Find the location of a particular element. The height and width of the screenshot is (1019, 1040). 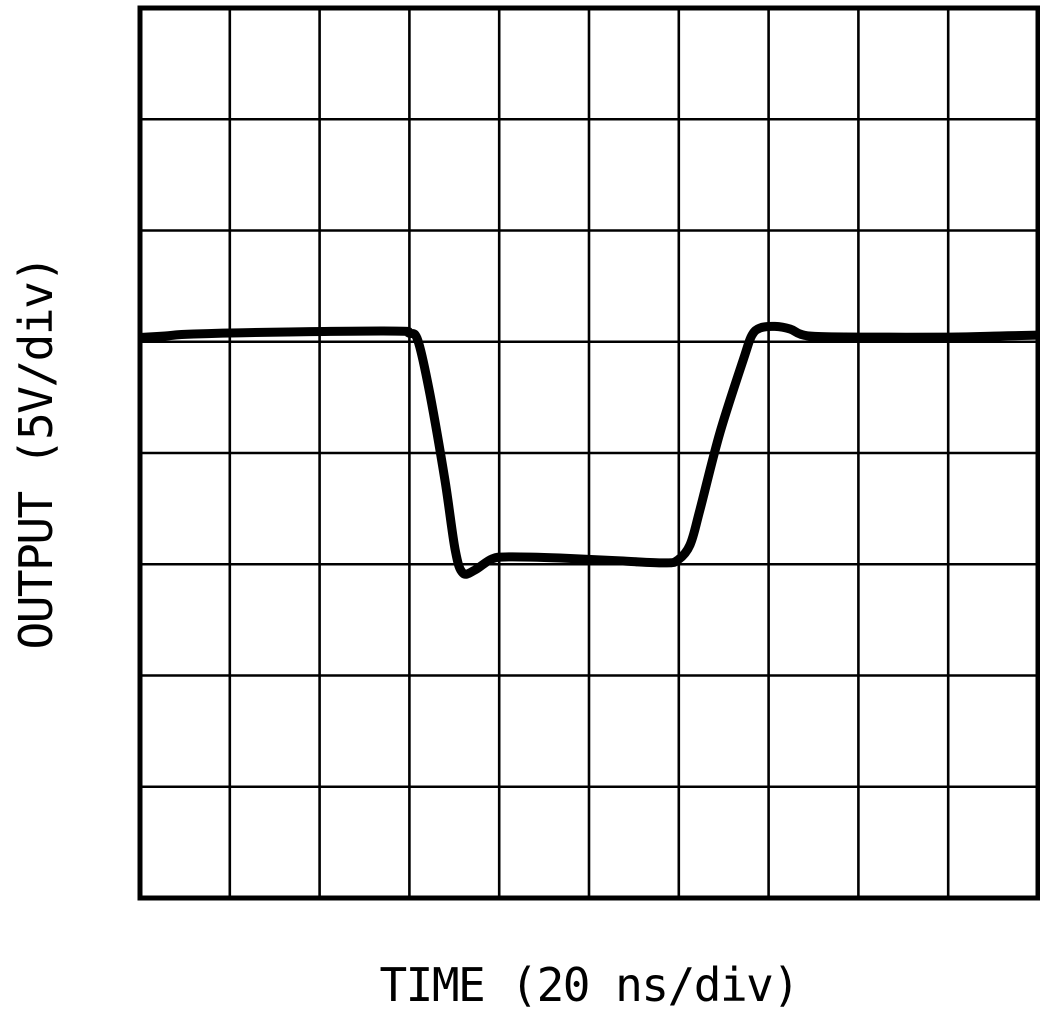

x-axis-label: TIME (20 ns/div) is located at coordinates (589, 985).